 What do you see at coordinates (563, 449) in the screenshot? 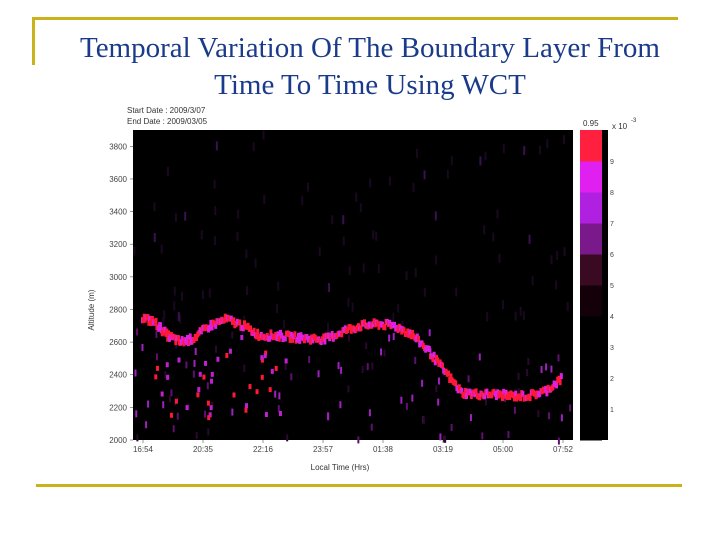
I see `x-tick-label: 07:52` at bounding box center [563, 449].